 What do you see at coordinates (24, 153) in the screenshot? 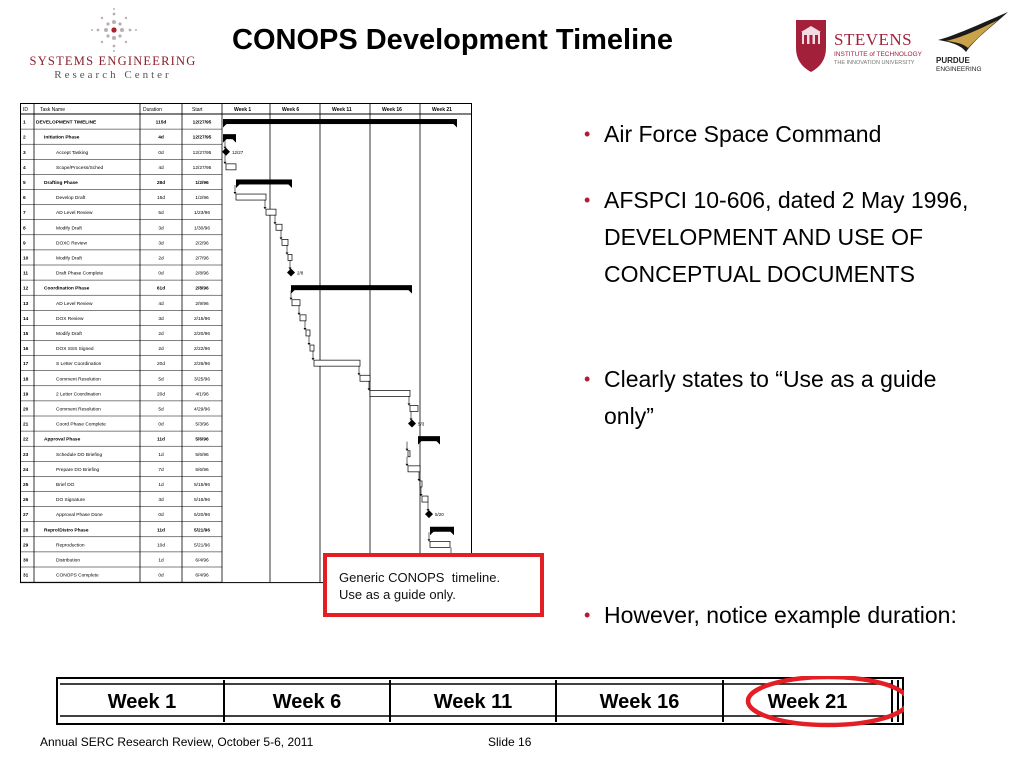
I see `gantt-row-id: 3` at bounding box center [24, 153].